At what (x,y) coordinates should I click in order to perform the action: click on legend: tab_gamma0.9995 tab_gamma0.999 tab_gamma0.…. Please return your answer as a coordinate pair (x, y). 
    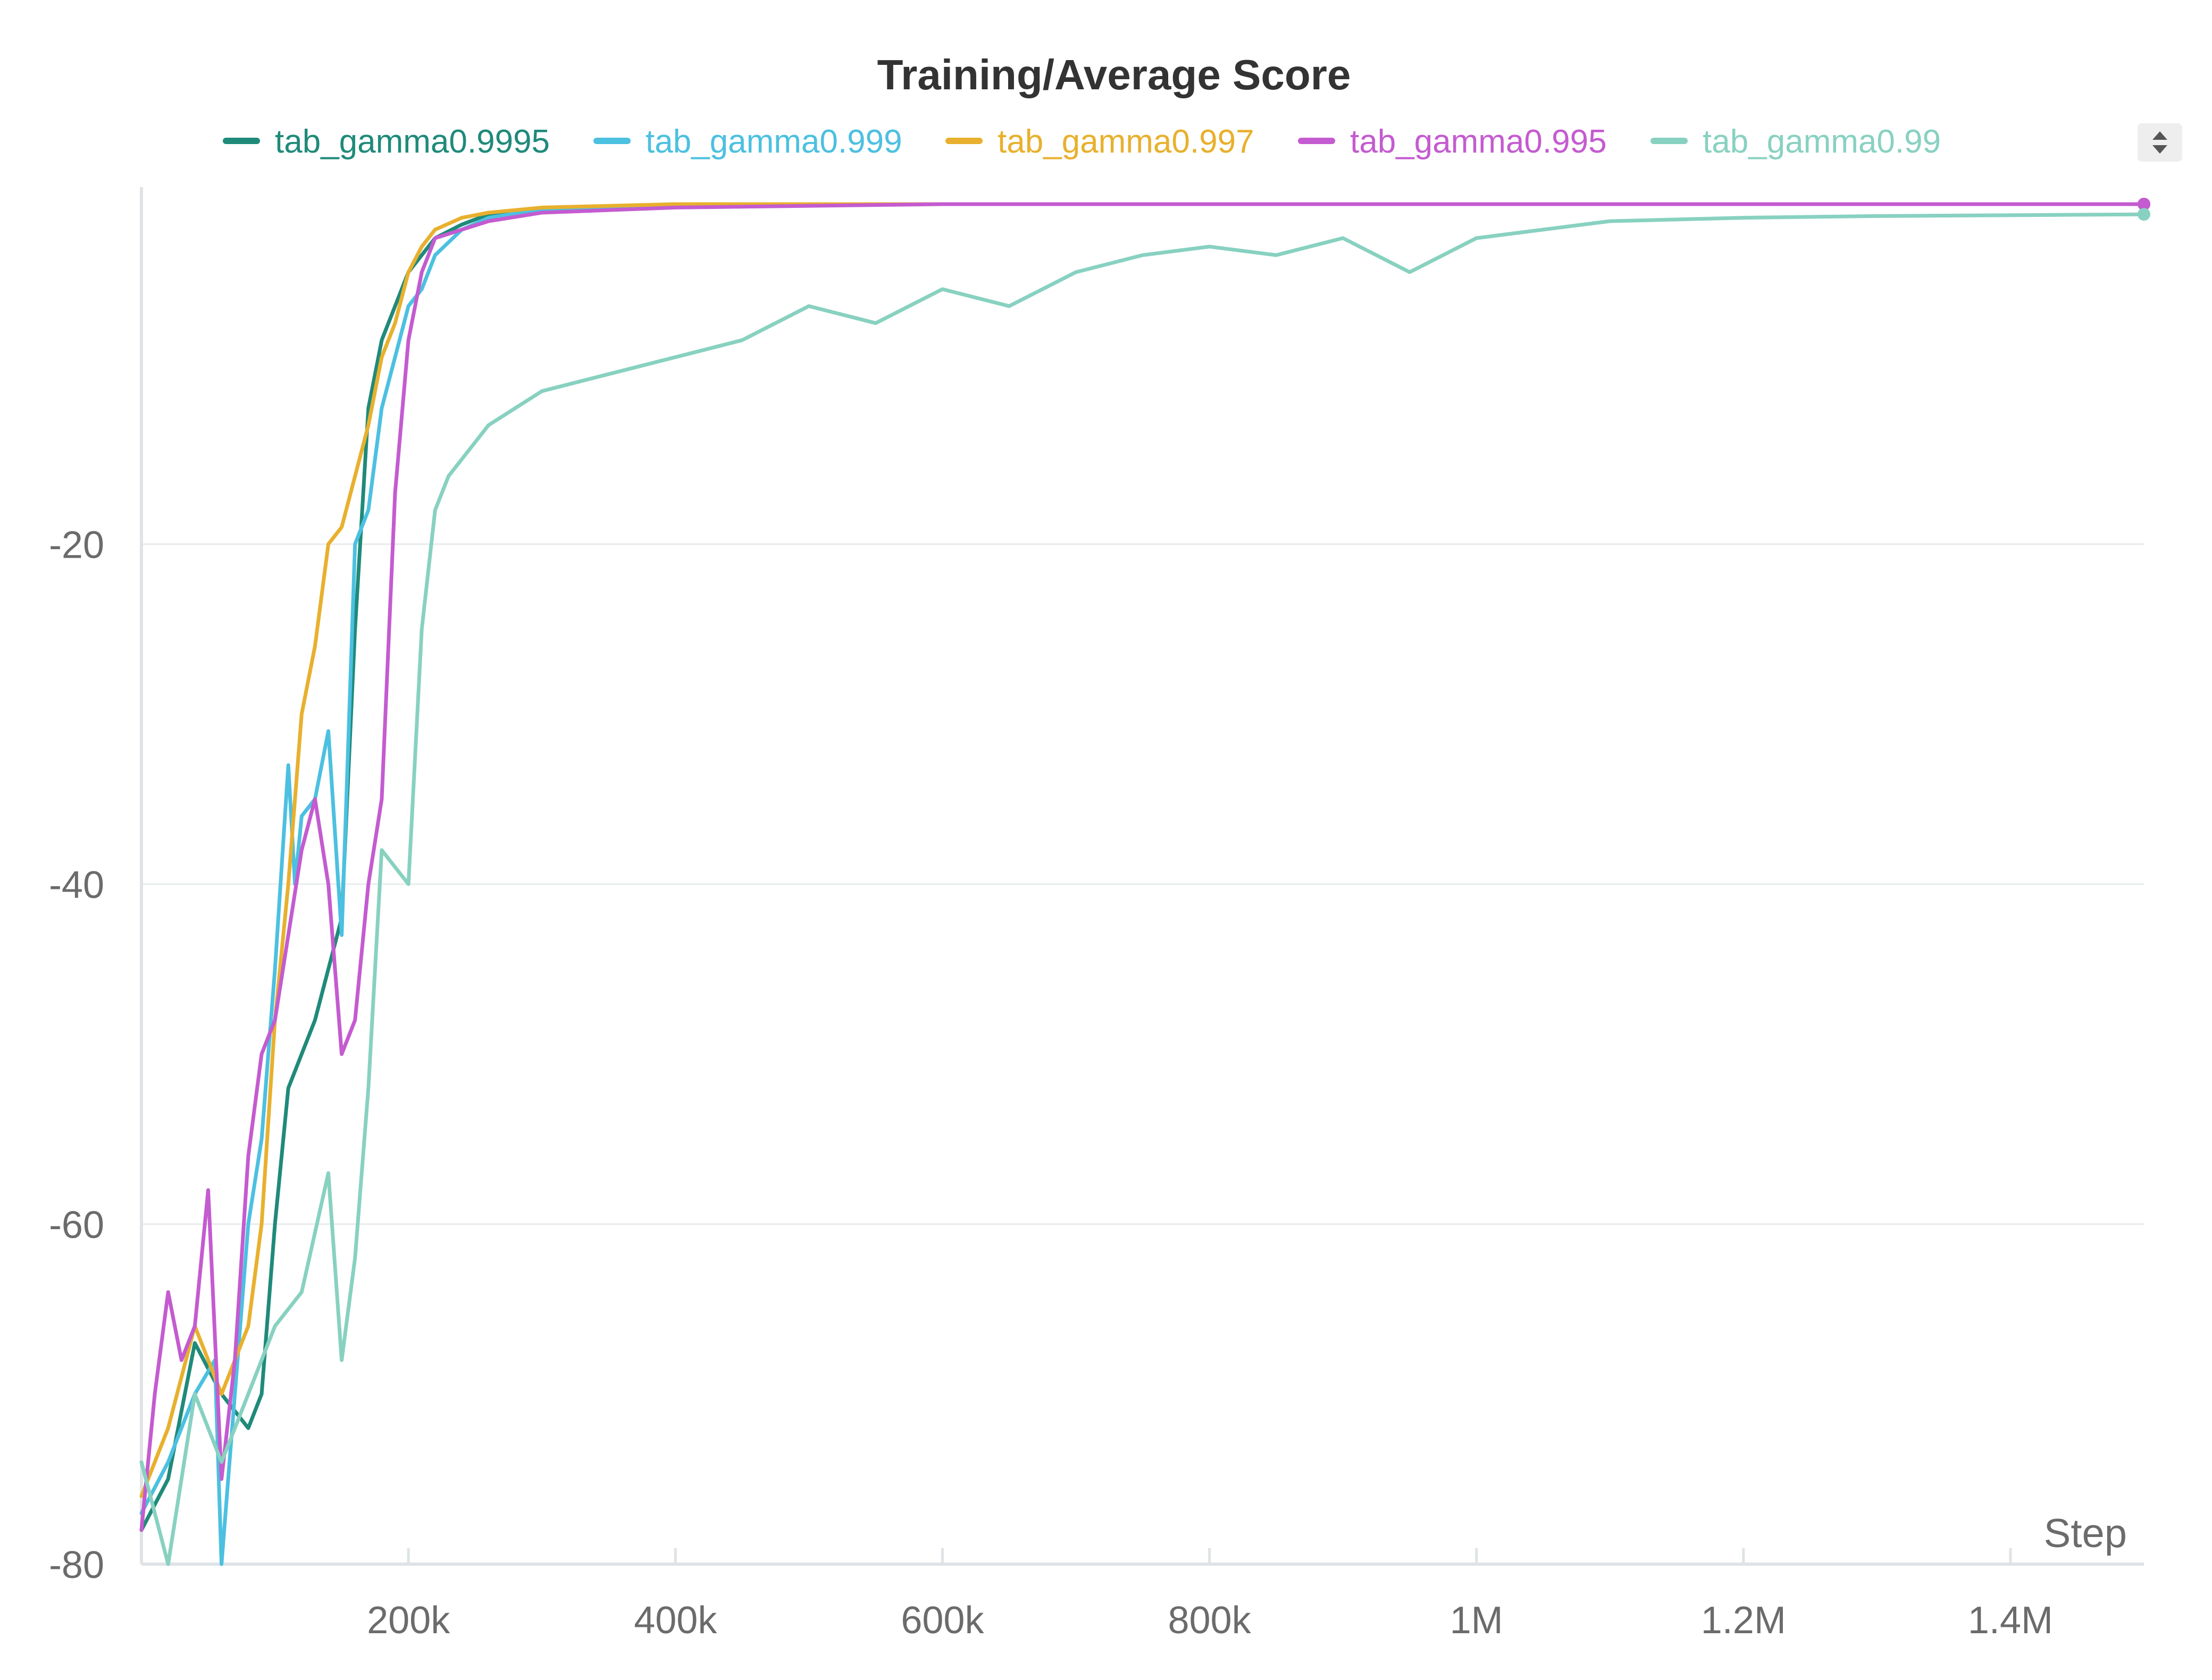
    Looking at the image, I should click on (1082, 141).